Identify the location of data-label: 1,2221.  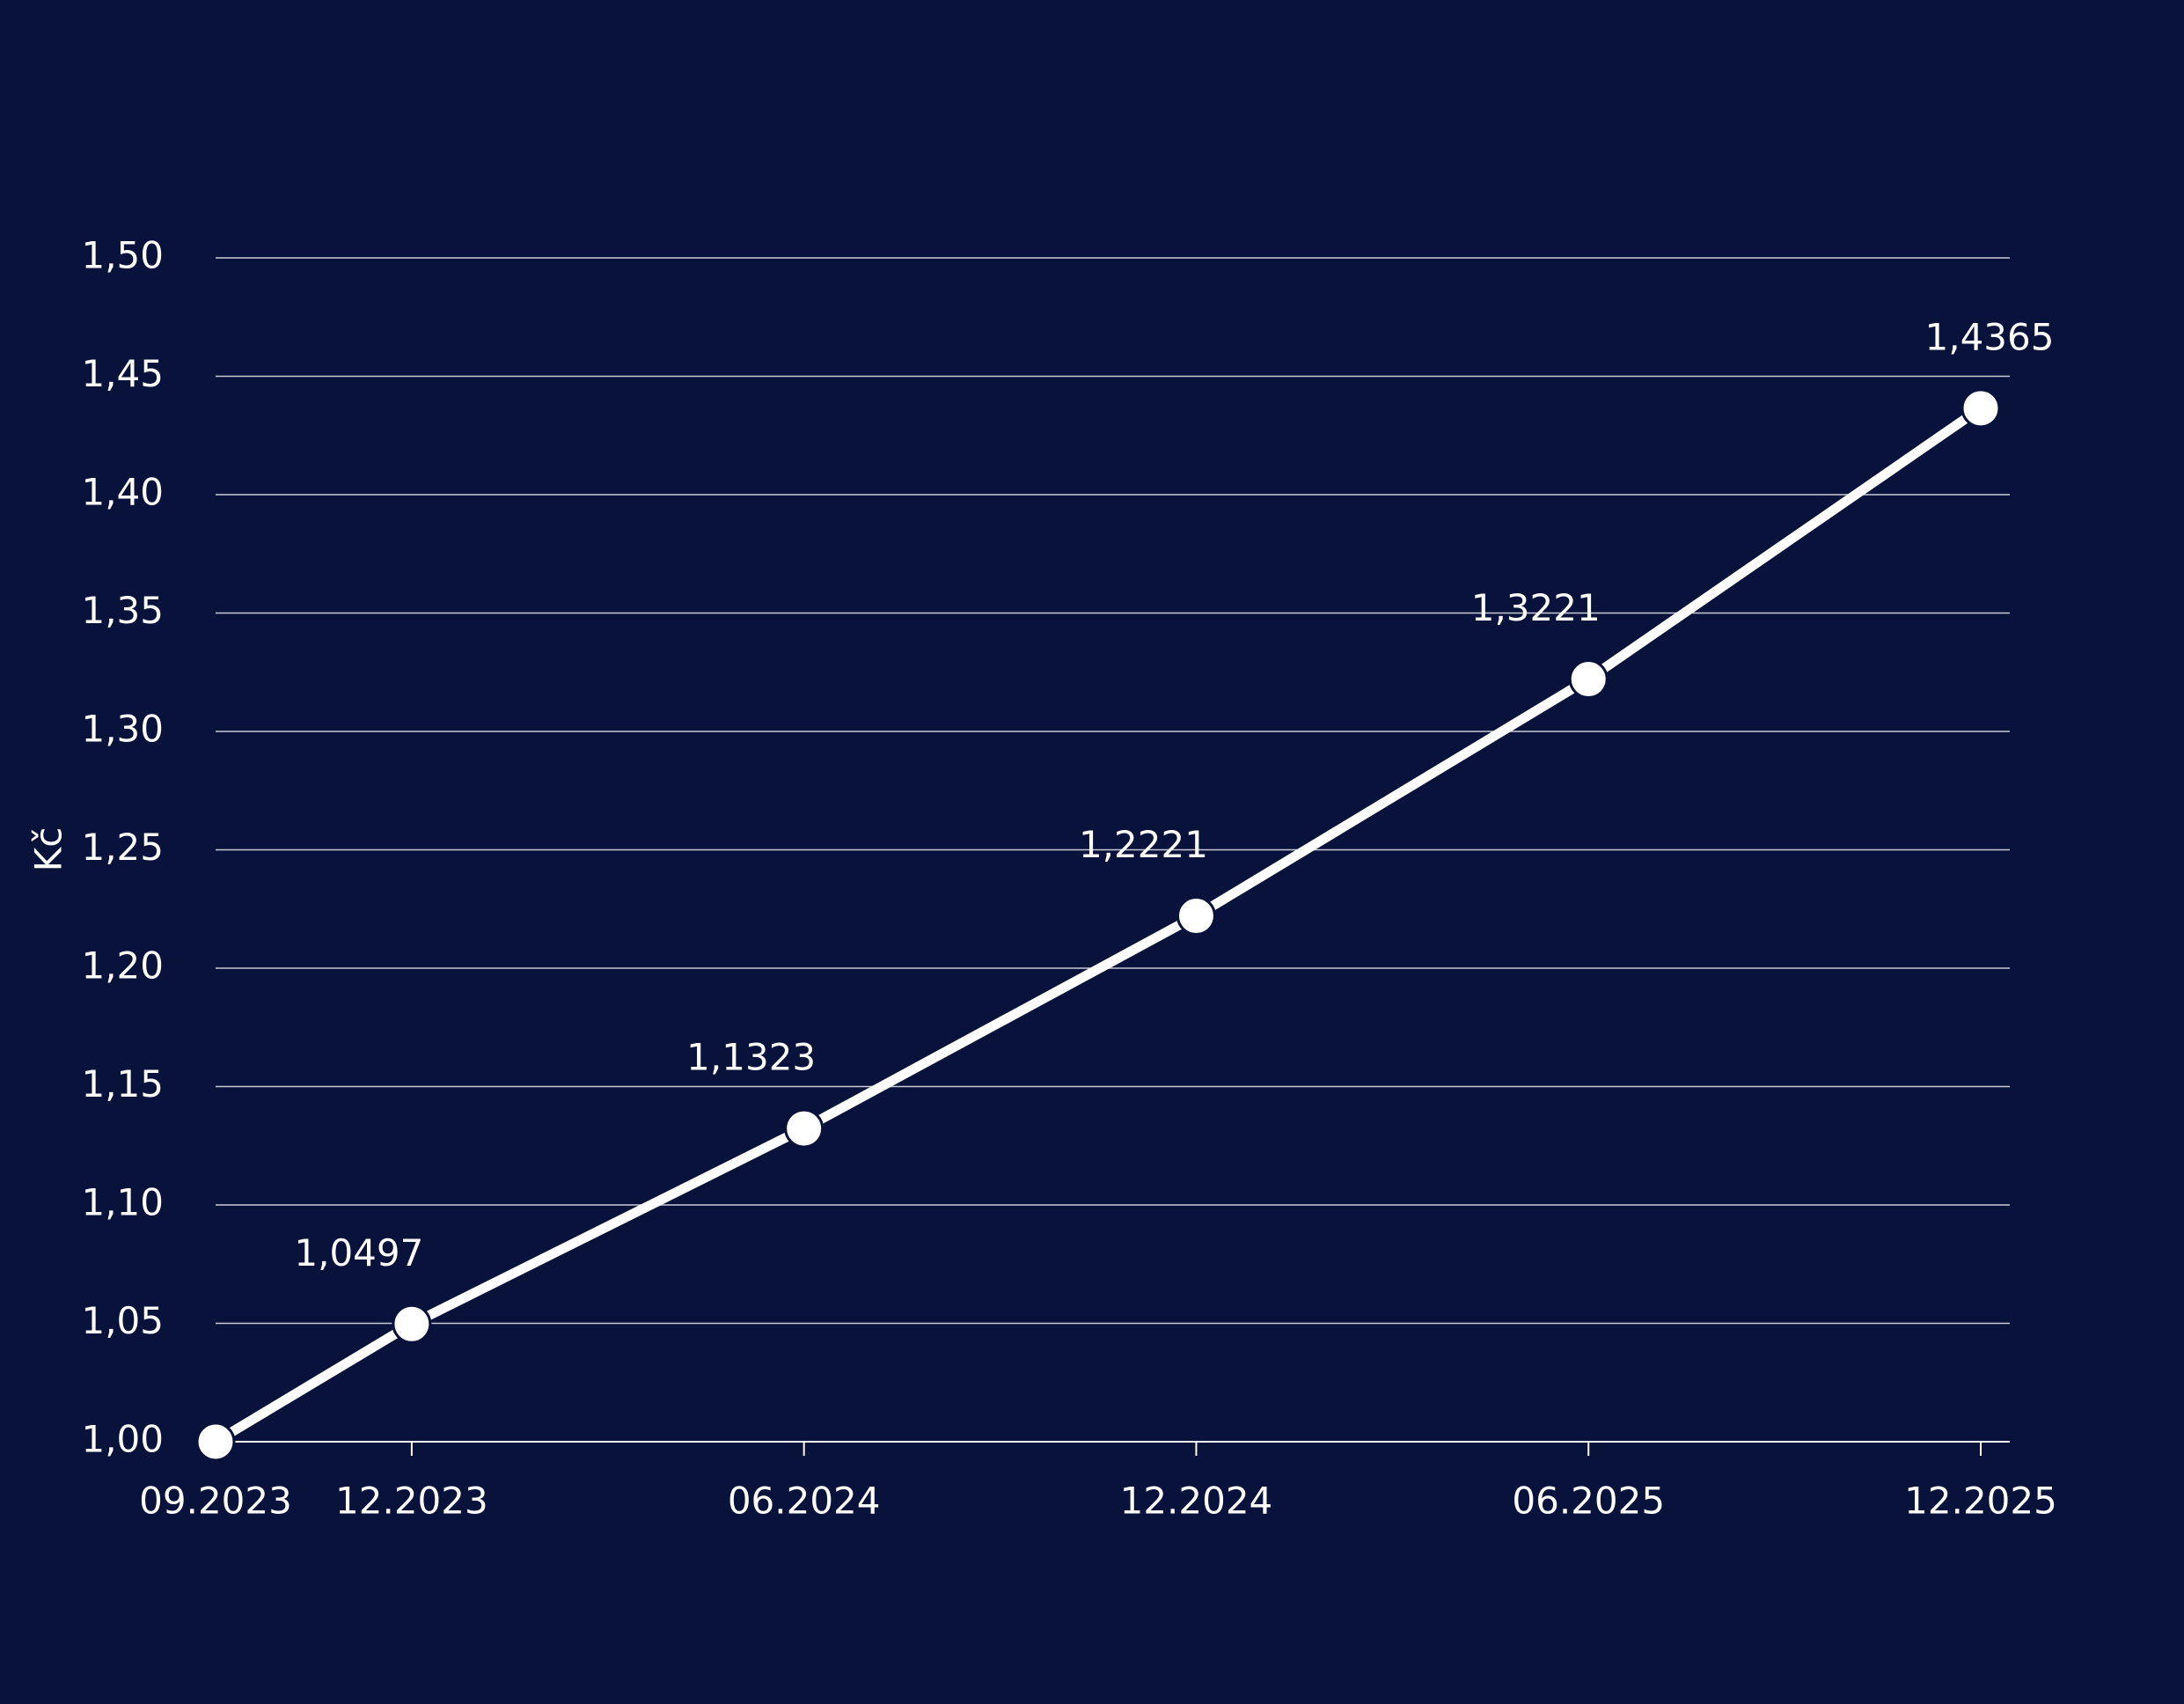
(1143, 844).